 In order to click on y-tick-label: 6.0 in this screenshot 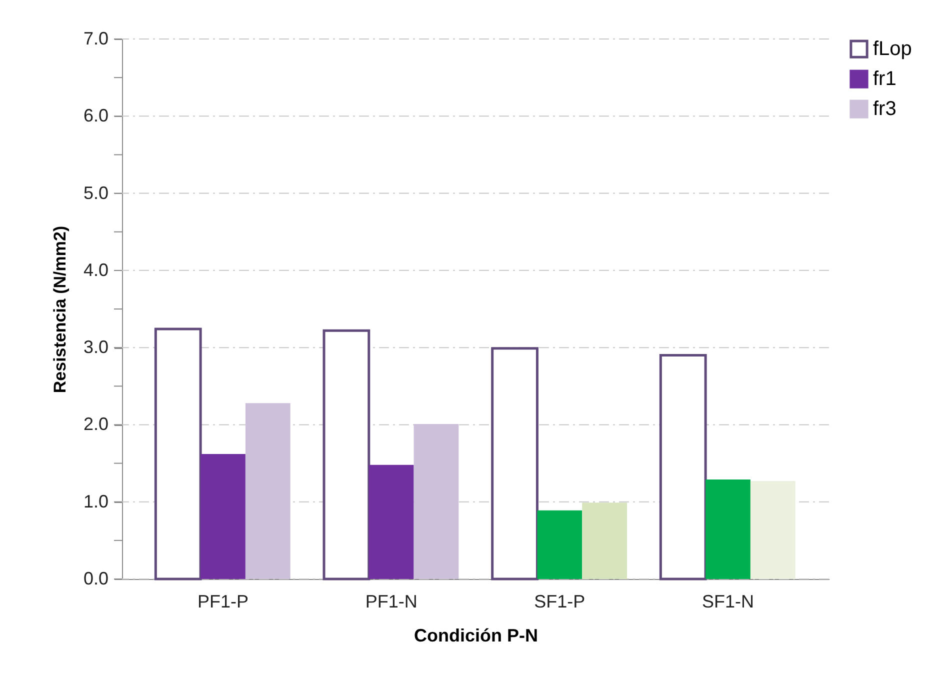, I will do `click(95, 116)`.